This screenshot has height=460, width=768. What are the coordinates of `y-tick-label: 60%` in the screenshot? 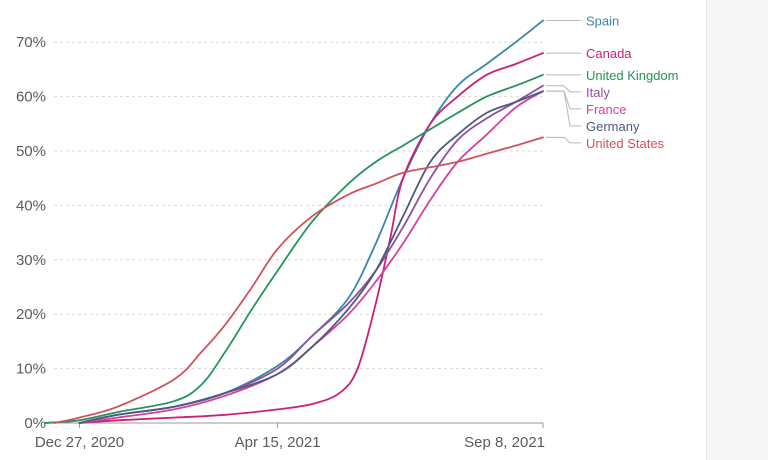 It's located at (31, 97).